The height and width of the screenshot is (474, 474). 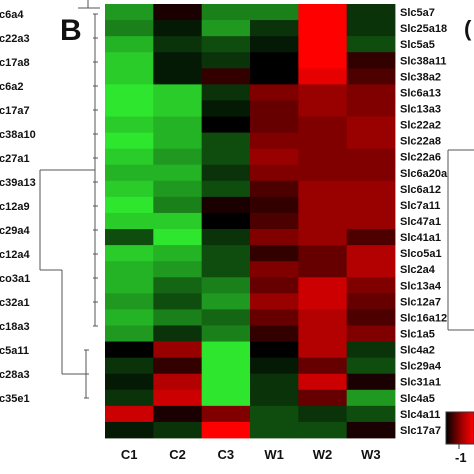 I want to click on legend-tick-label: -1, so click(x=461, y=457).